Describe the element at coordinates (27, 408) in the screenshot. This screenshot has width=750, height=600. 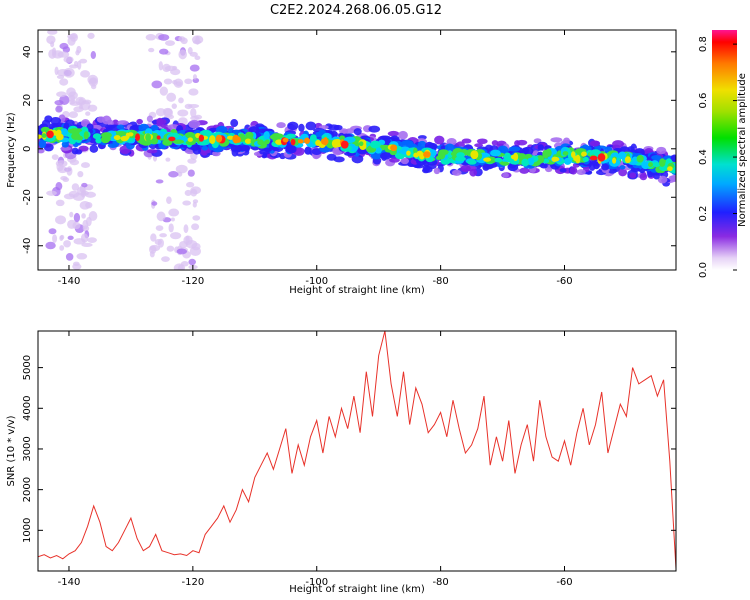
I see `y-tick-label: 4000` at that location.